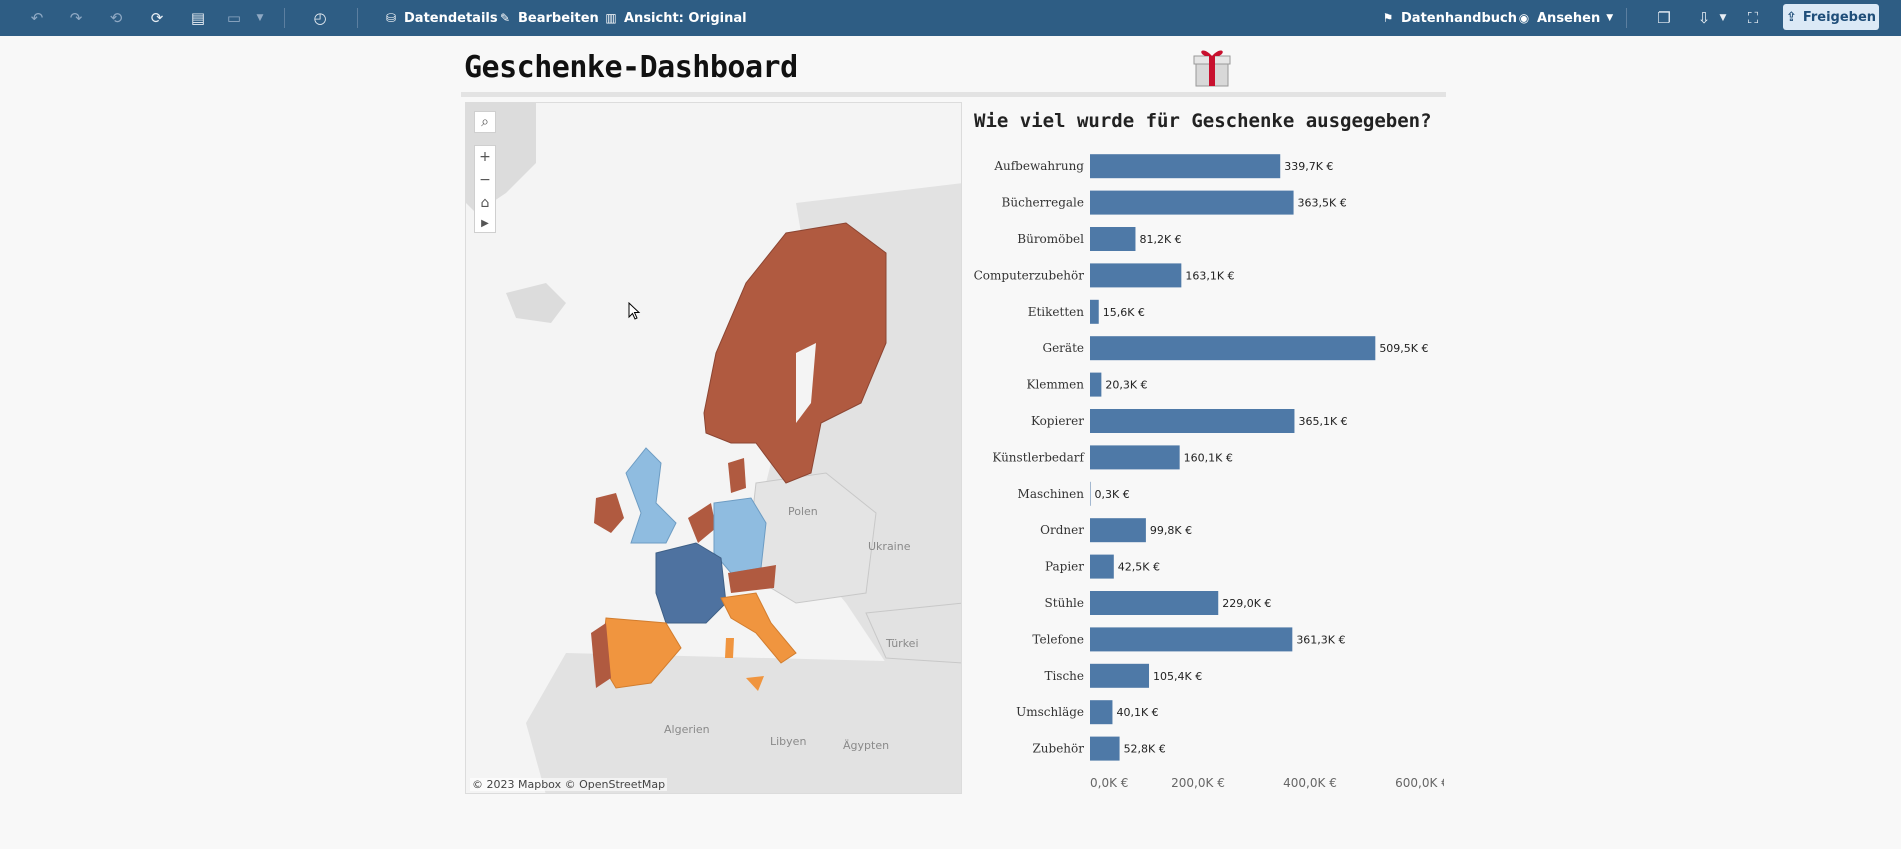  Describe the element at coordinates (1310, 783) in the screenshot. I see `x-tick-label: 400,0K €` at that location.